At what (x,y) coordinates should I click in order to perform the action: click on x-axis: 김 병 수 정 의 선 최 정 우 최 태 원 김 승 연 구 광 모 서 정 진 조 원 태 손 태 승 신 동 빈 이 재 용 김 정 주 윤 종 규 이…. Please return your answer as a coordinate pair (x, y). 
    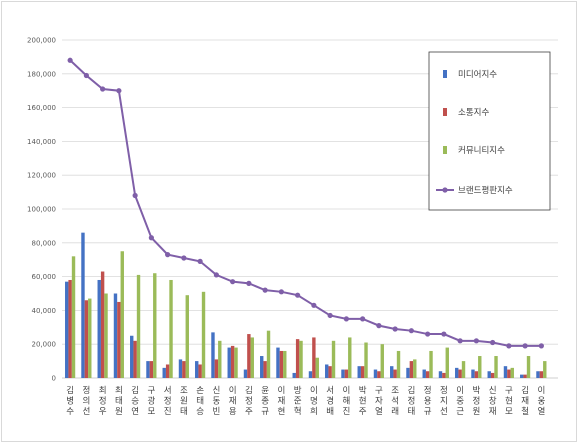
    Looking at the image, I should click on (305, 401).